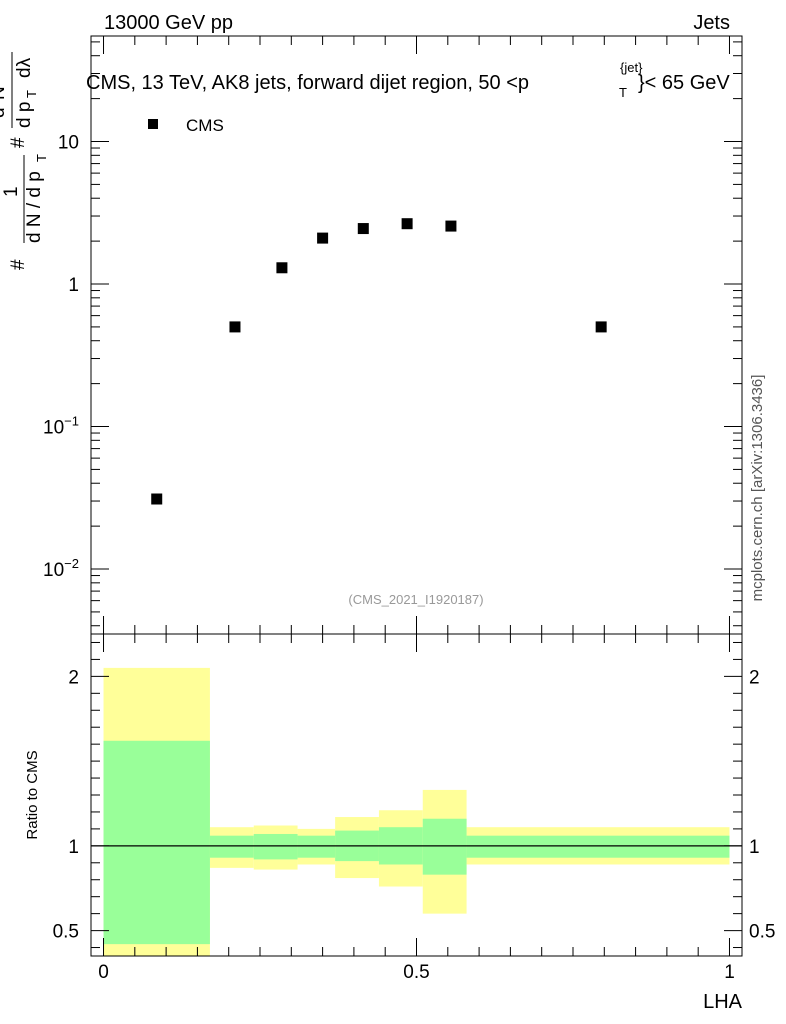 This screenshot has height=1024, width=786. Describe the element at coordinates (415, 599) in the screenshot. I see `analysis-watermark: (CMS_2021_I1920187)` at that location.